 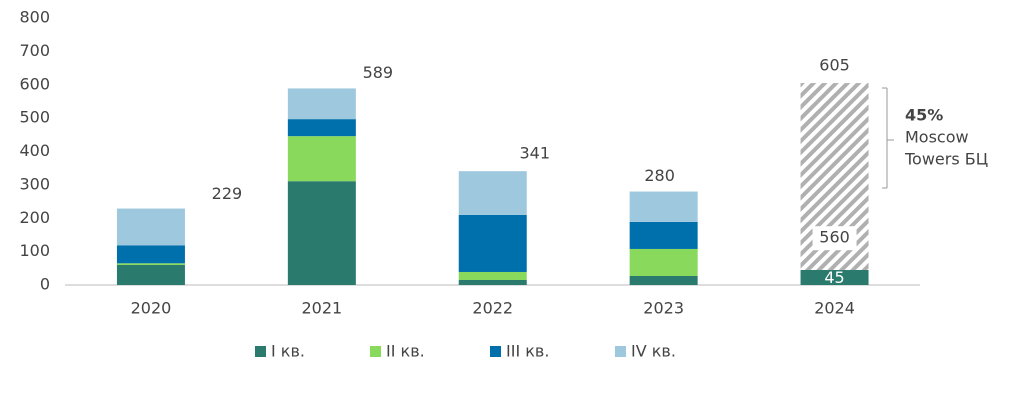 What do you see at coordinates (534, 153) in the screenshot?
I see `total-label: 341` at bounding box center [534, 153].